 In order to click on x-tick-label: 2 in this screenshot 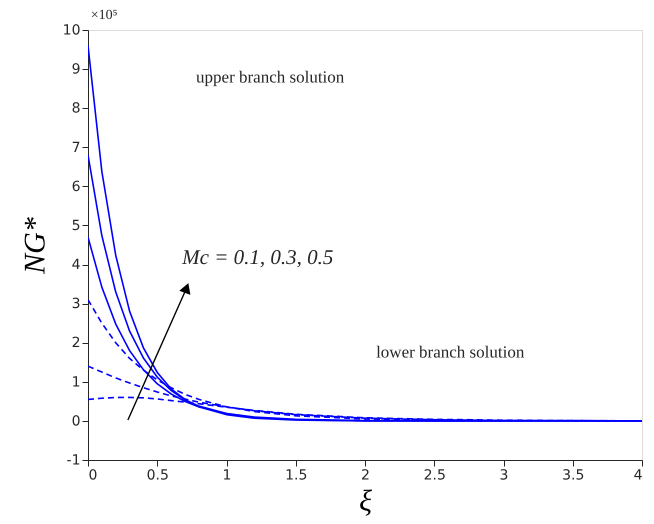, I will do `click(365, 476)`.